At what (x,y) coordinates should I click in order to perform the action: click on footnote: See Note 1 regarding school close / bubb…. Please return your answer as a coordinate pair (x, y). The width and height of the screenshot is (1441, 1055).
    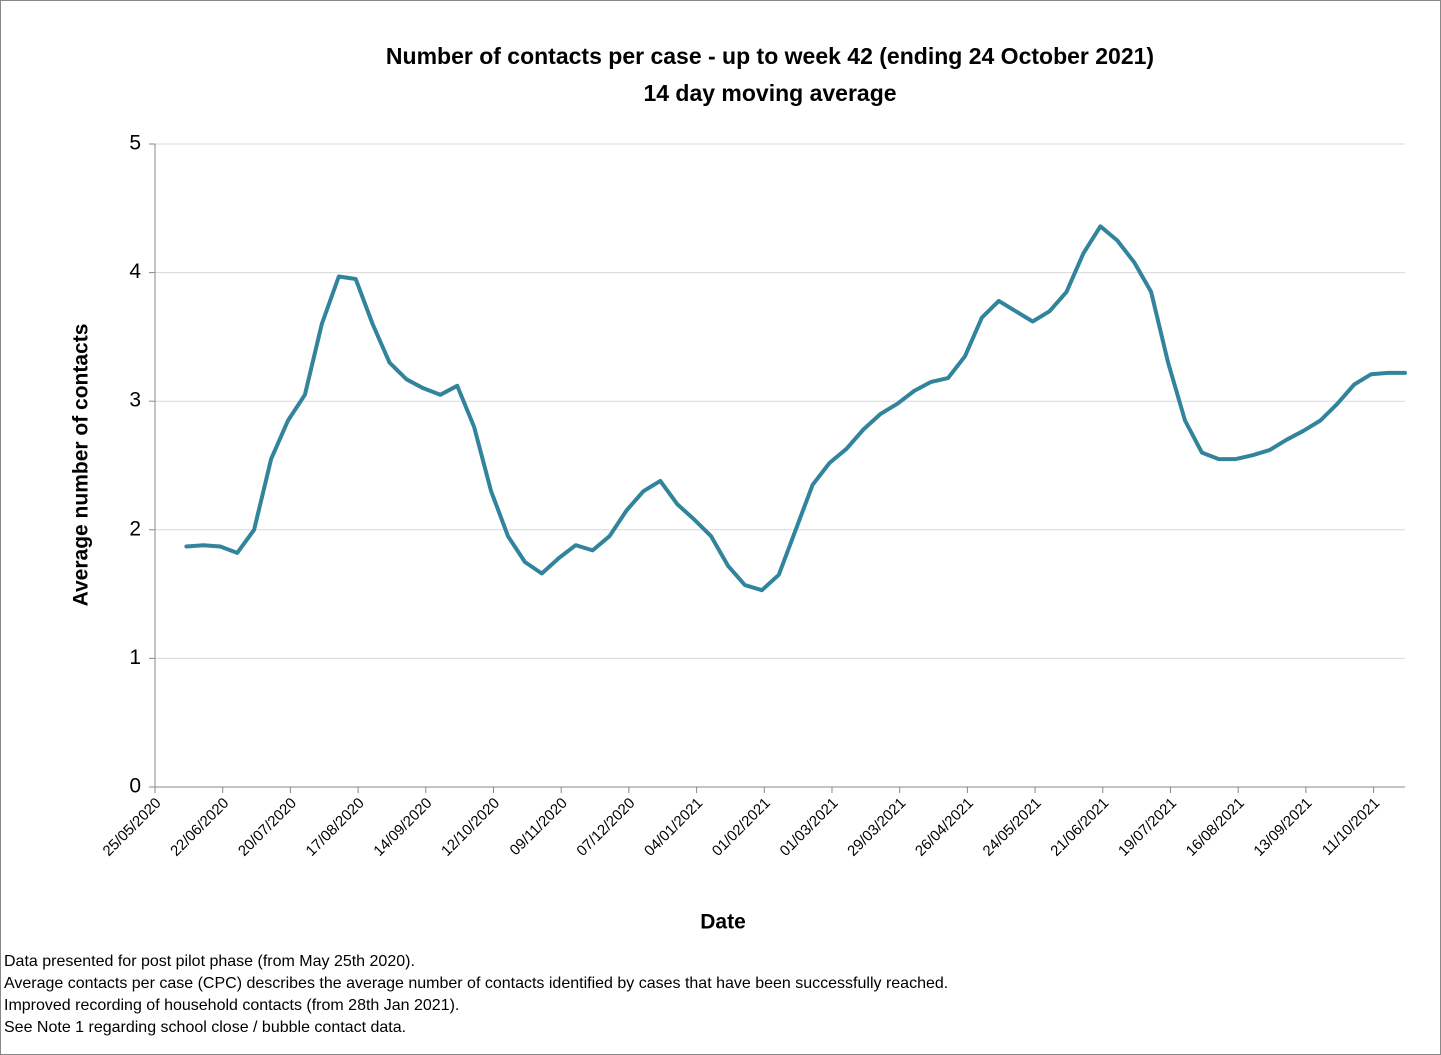
    Looking at the image, I should click on (205, 1027).